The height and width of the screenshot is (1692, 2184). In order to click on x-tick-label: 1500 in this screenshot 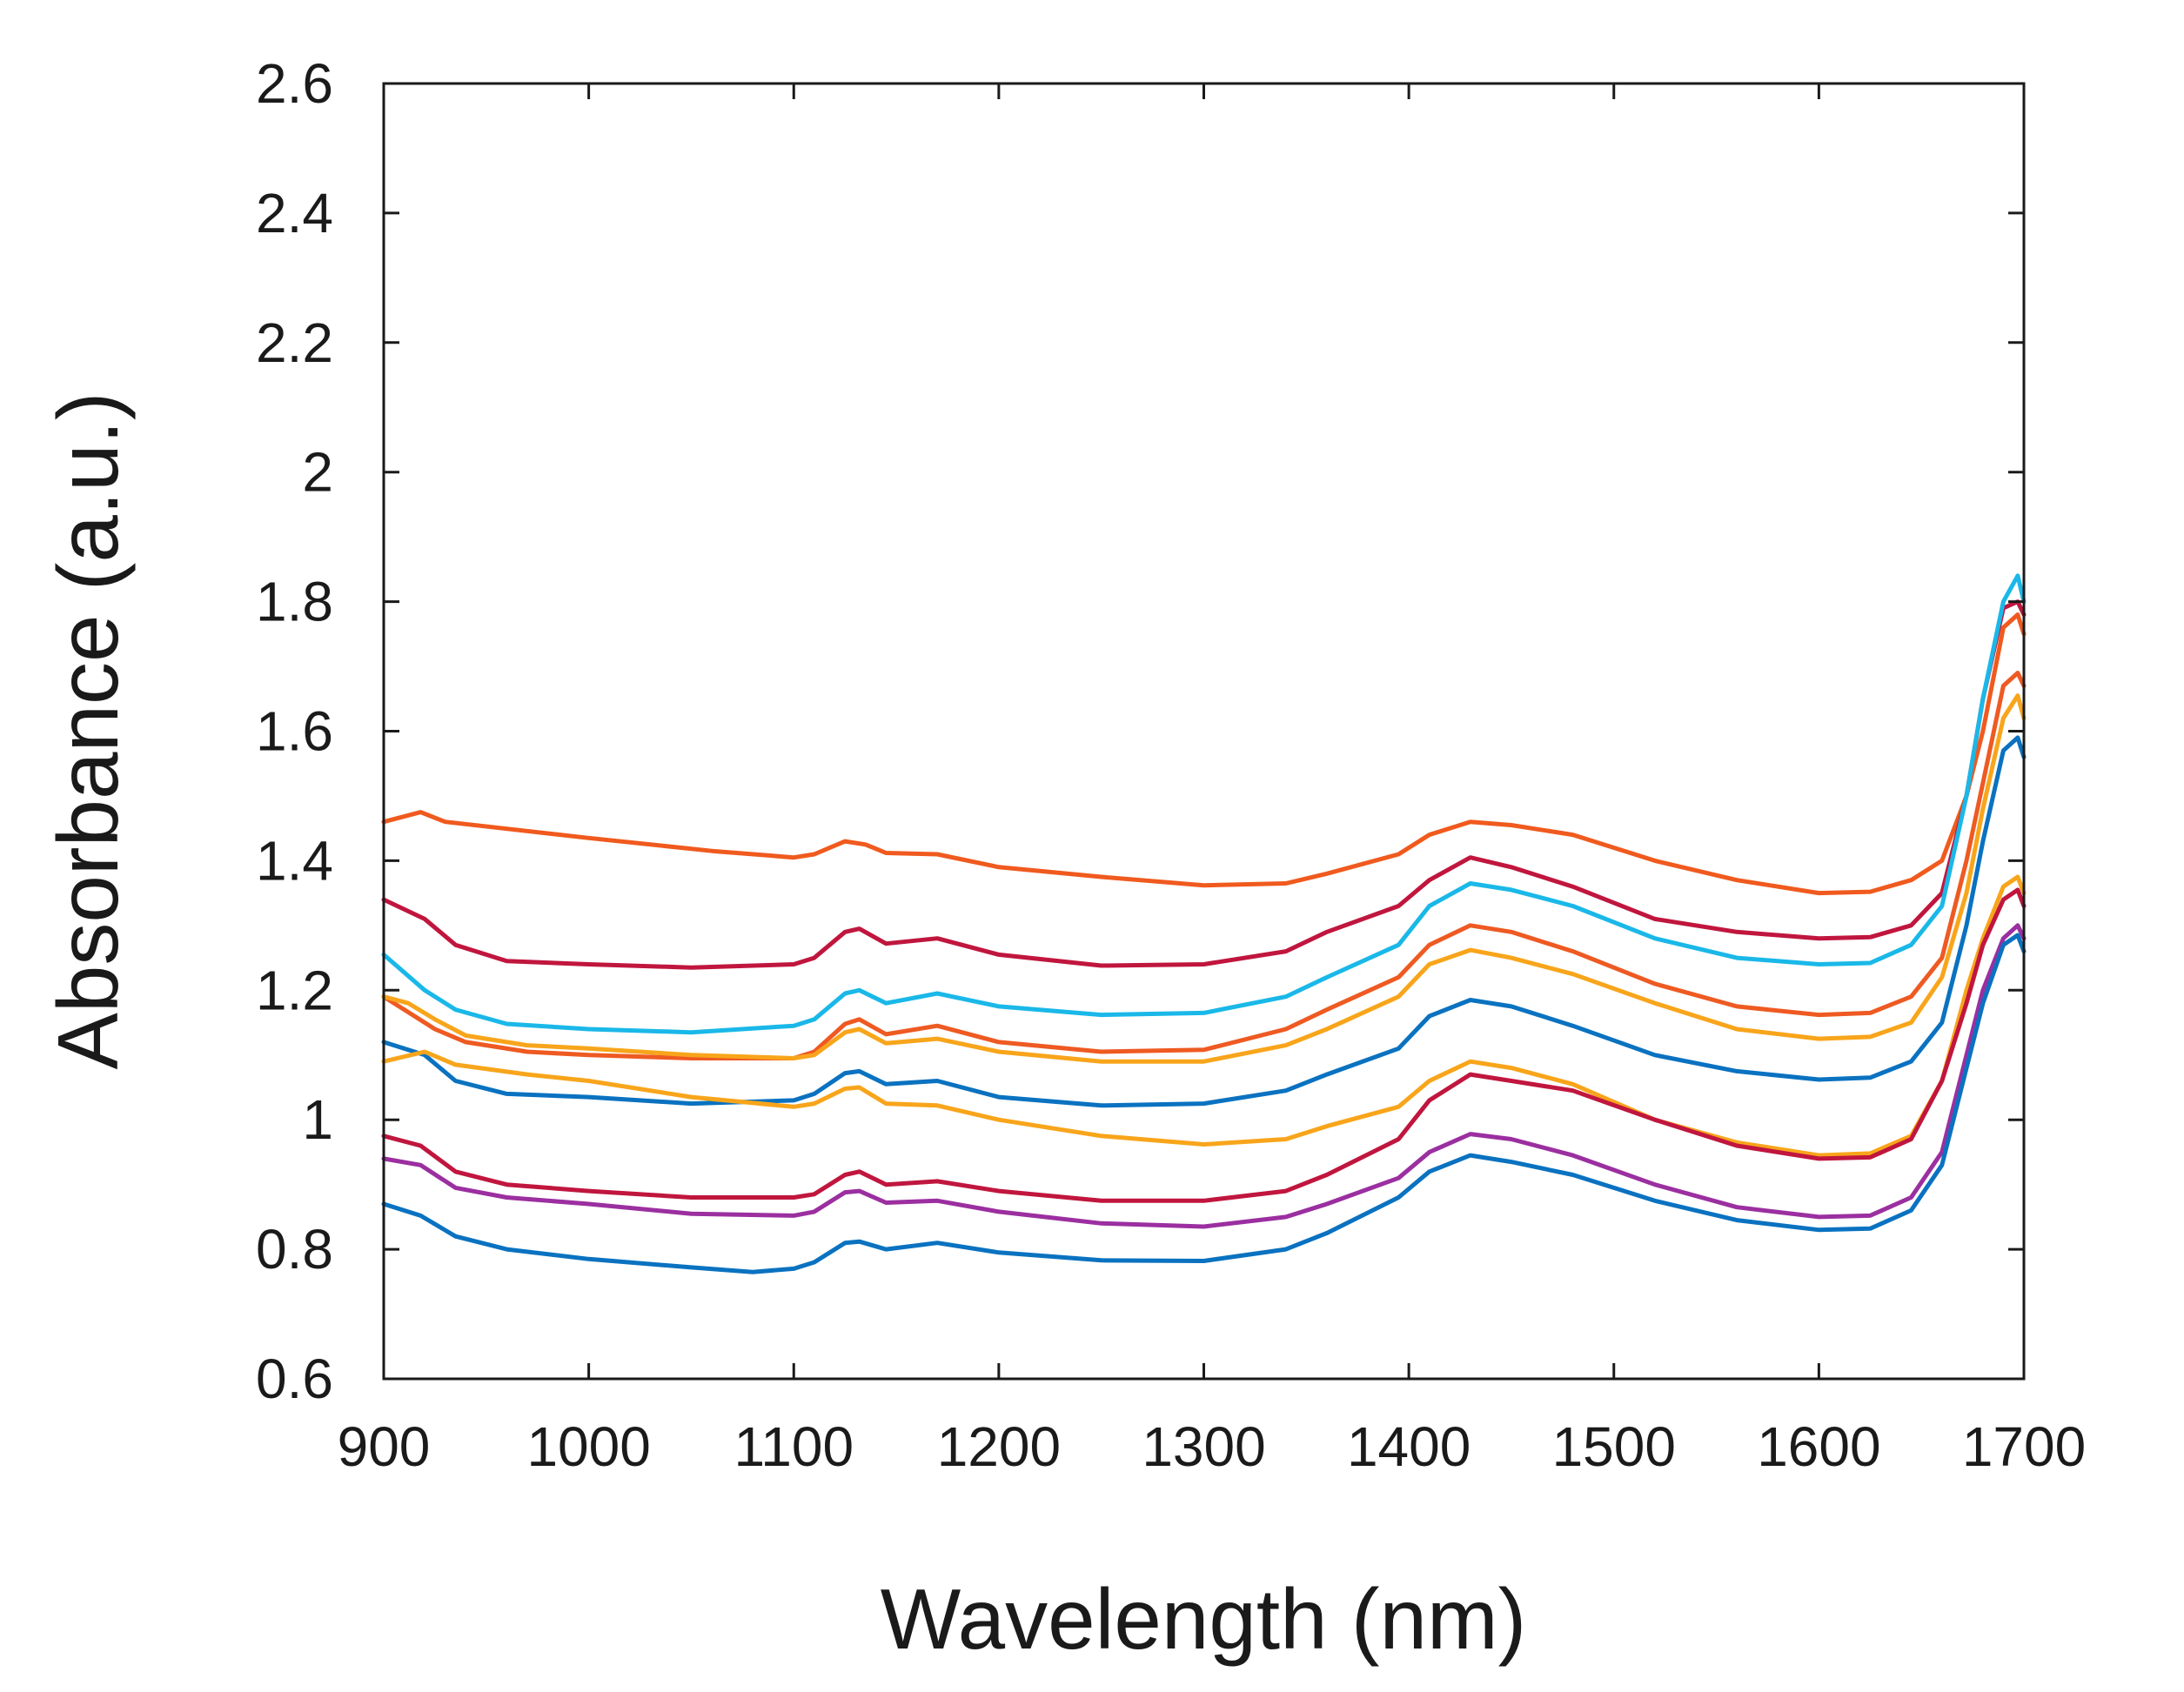, I will do `click(1614, 1446)`.